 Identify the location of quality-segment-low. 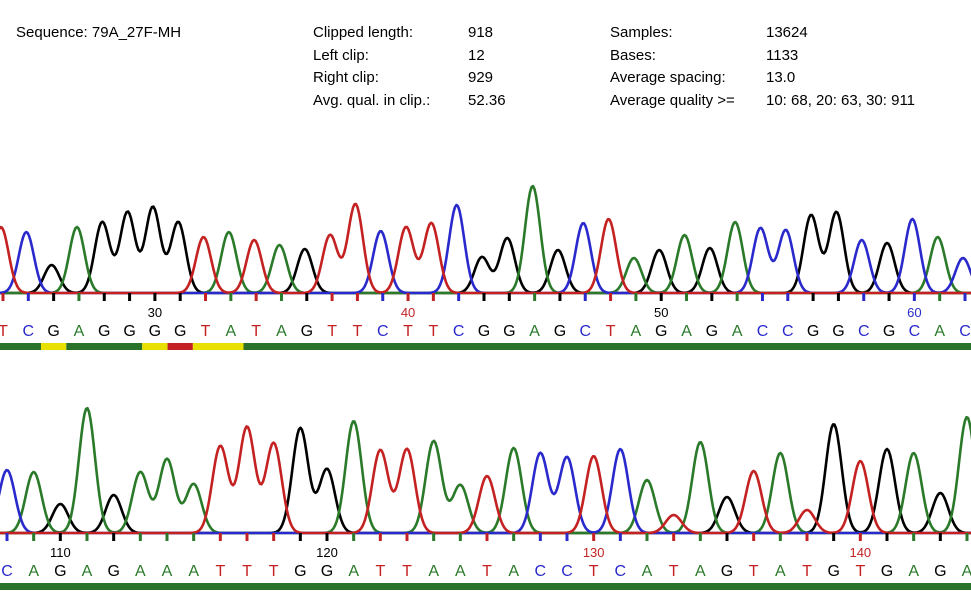
(180, 346).